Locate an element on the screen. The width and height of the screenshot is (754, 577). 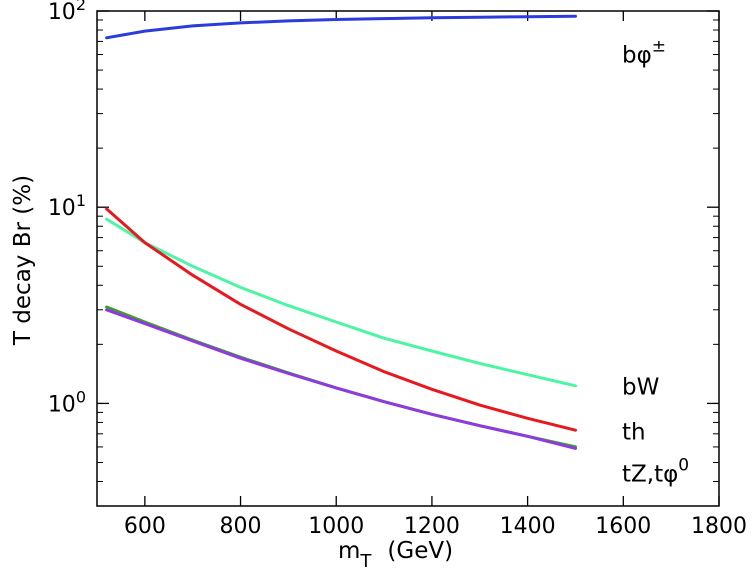
series-label-th: th is located at coordinates (634, 432).